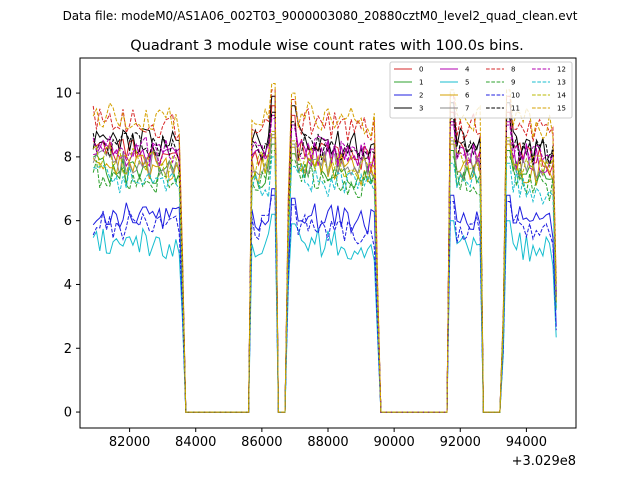 Image resolution: width=640 pixels, height=480 pixels. What do you see at coordinates (68, 349) in the screenshot?
I see `y-tick-label: 2` at bounding box center [68, 349].